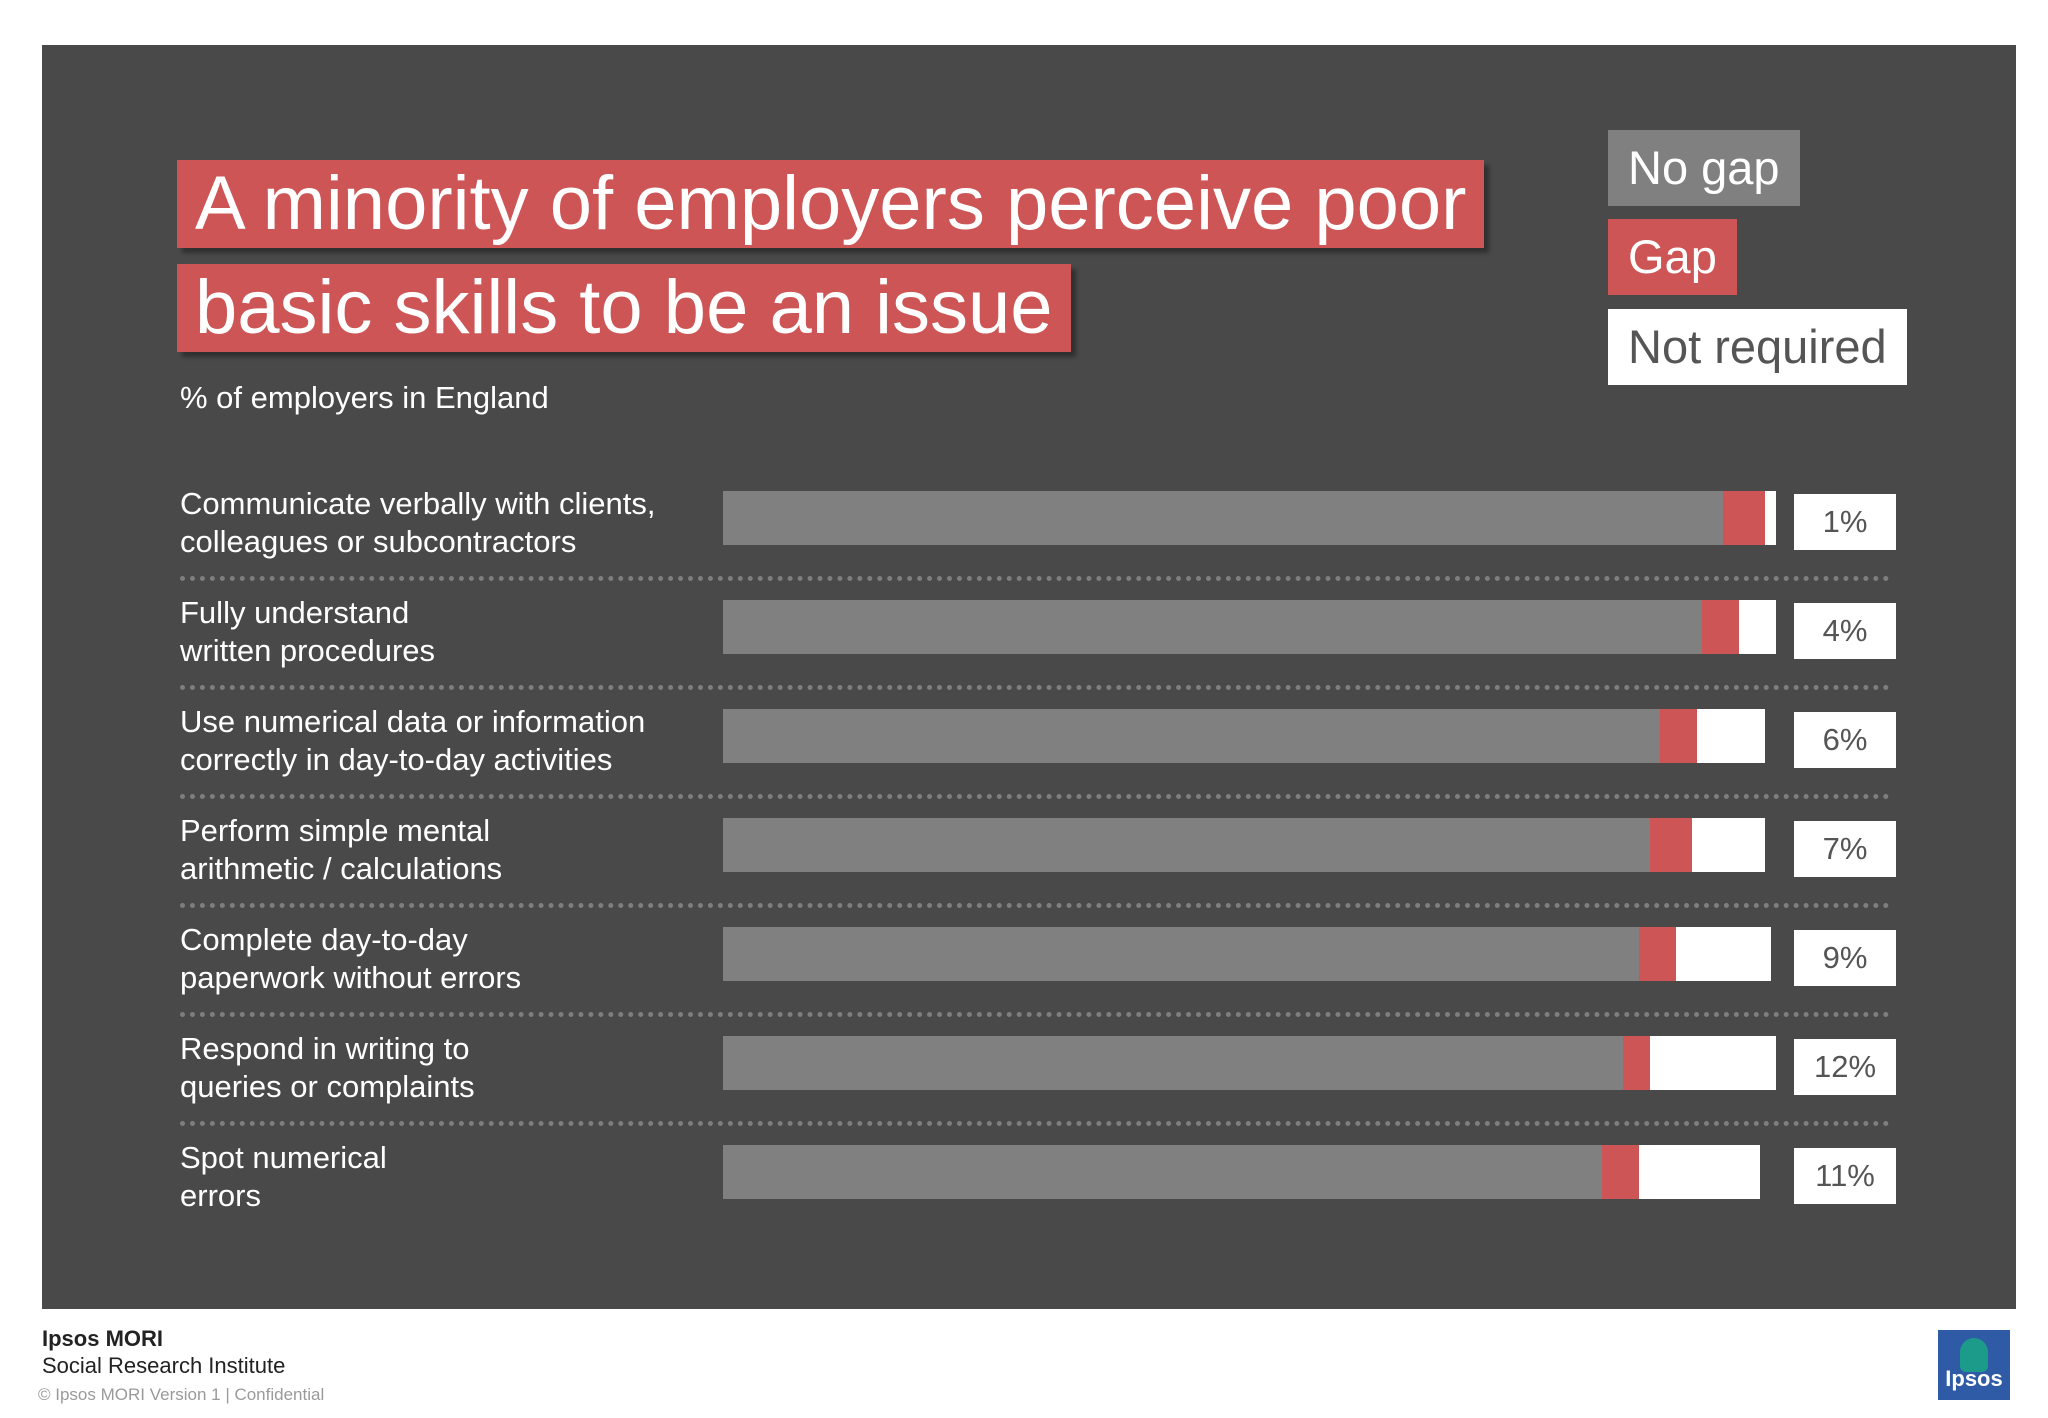 Image resolution: width=2048 pixels, height=1418 pixels. What do you see at coordinates (1672, 257) in the screenshot?
I see `legend-gap: Gap` at bounding box center [1672, 257].